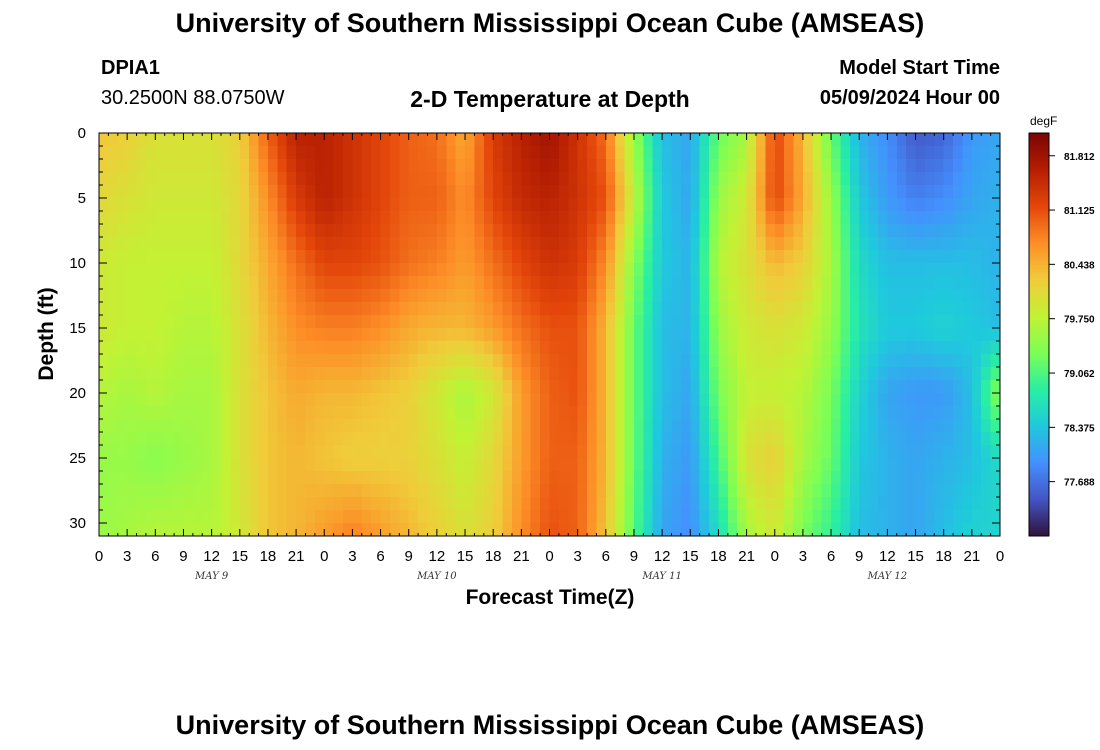 This screenshot has height=750, width=1100. What do you see at coordinates (380, 556) in the screenshot?
I see `x-tick-label: 6` at bounding box center [380, 556].